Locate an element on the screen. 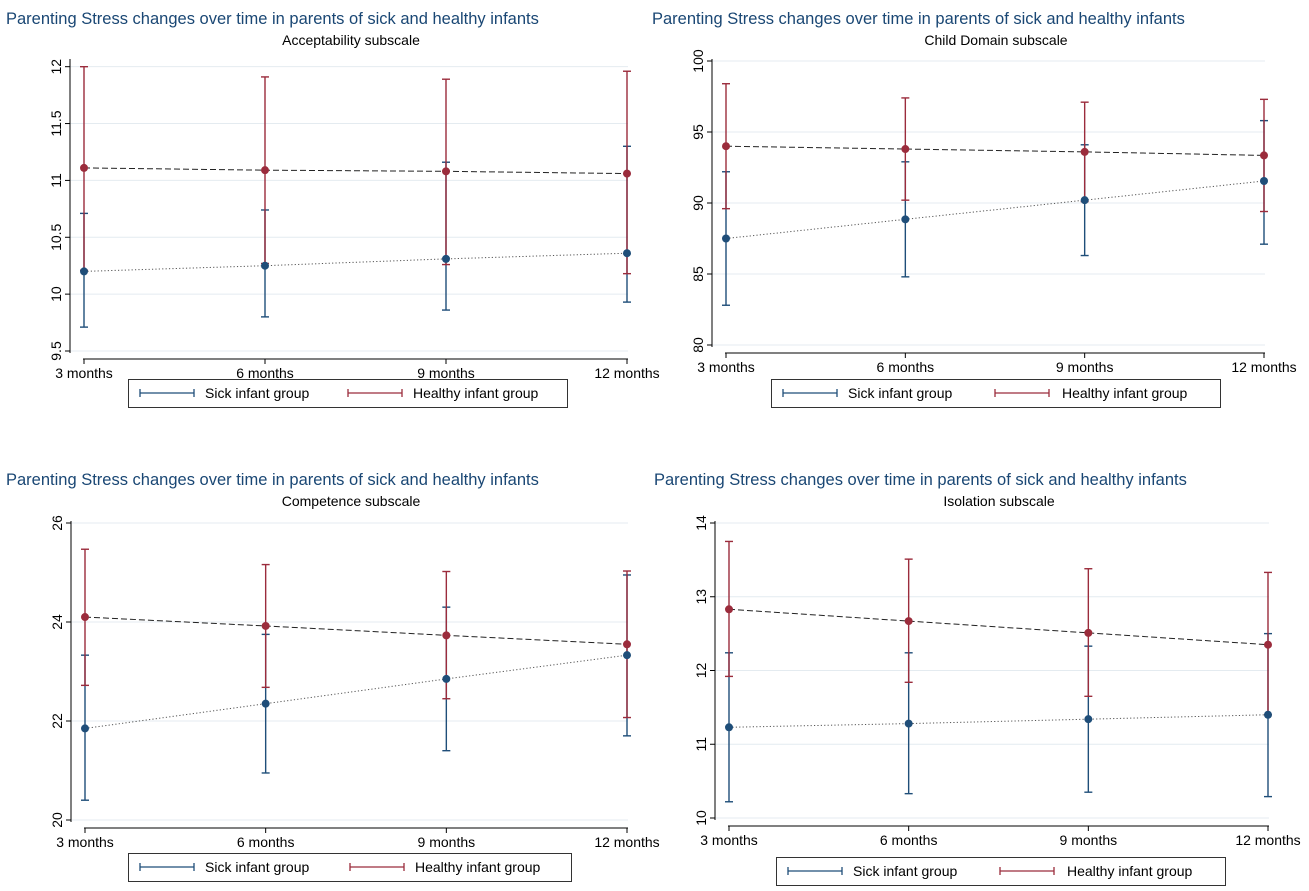 The height and width of the screenshot is (891, 1309). y-tick-label: 10 is located at coordinates (56, 294).